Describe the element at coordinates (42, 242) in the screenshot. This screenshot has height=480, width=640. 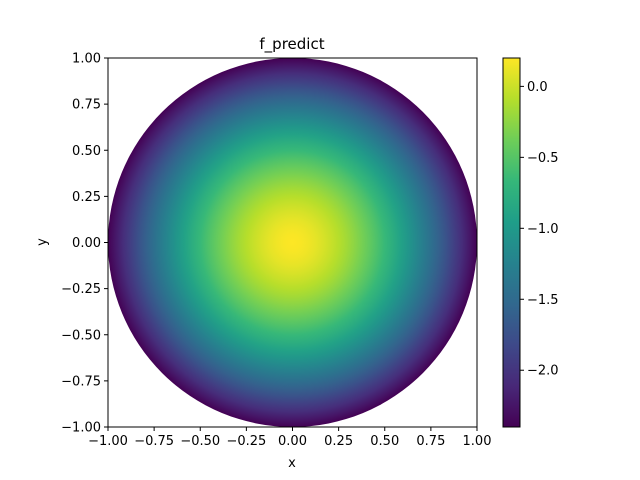
I see `y-axis-label: y` at that location.